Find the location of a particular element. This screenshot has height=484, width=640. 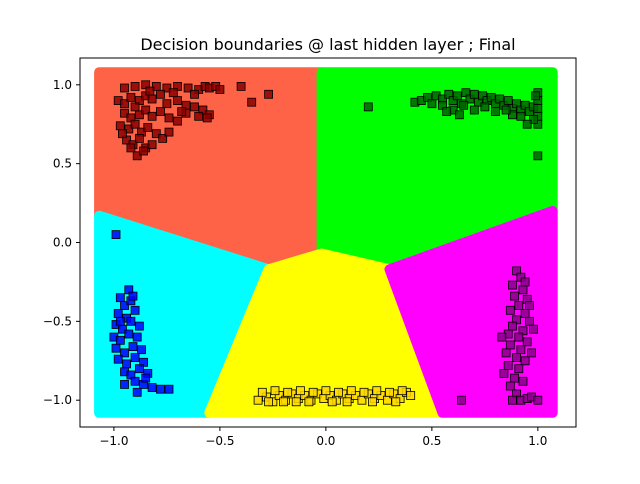

x-tick-label-4: 0.5 is located at coordinates (431, 441).